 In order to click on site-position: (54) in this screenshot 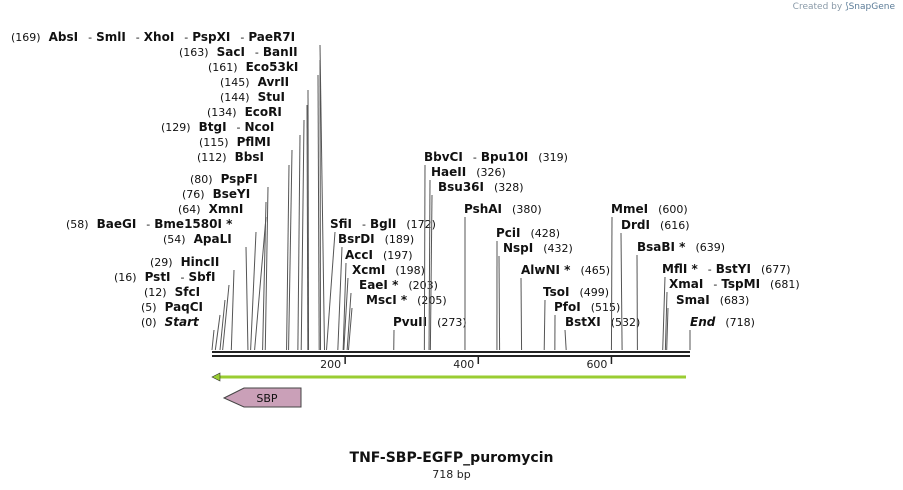, I will do `click(174, 239)`.